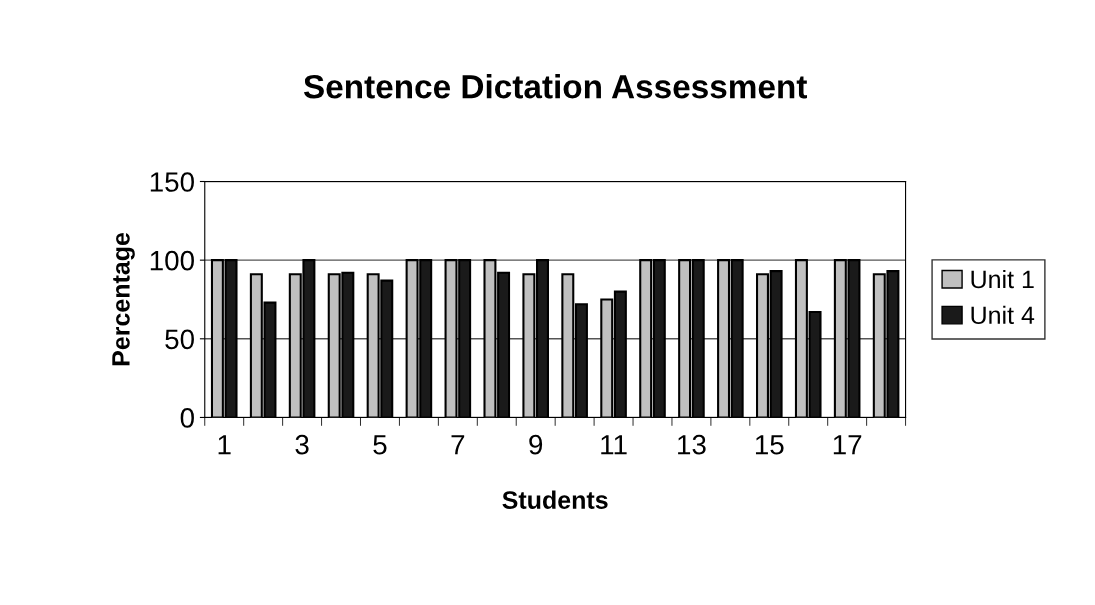  Describe the element at coordinates (1003, 315) in the screenshot. I see `legend-label: Unit 4` at that location.